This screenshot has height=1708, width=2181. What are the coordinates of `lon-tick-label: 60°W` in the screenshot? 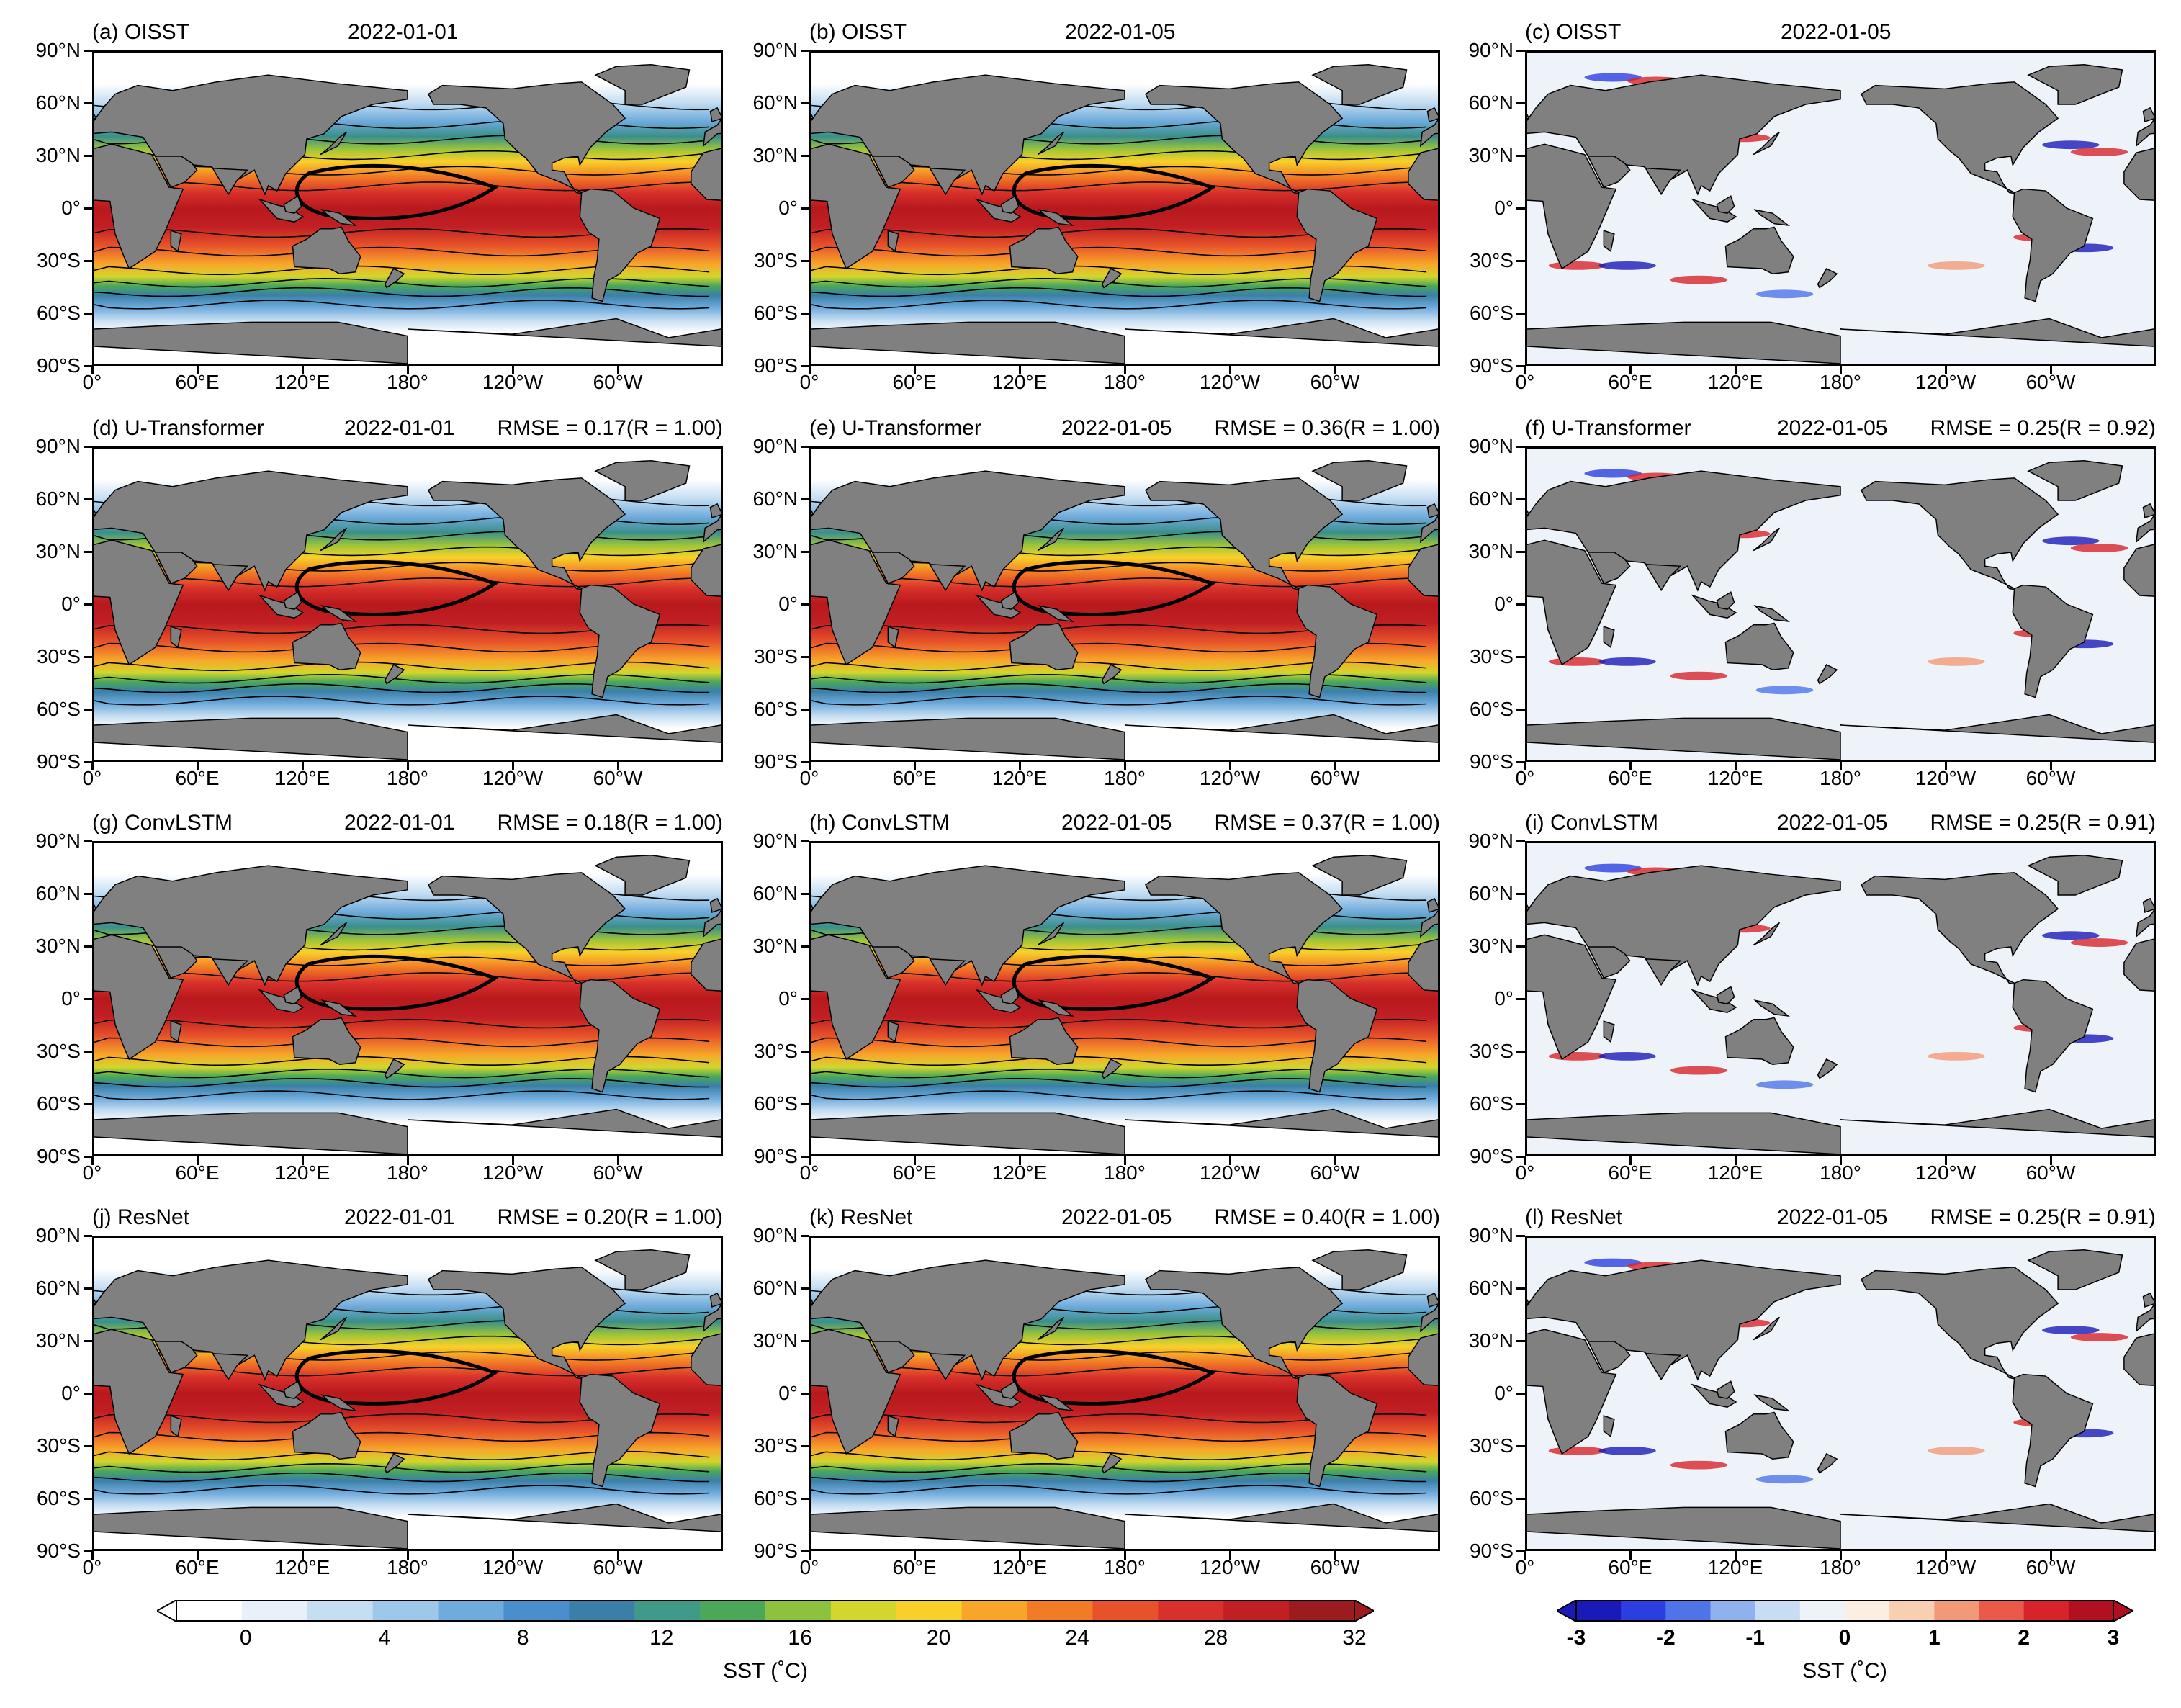 It's located at (1335, 1172).